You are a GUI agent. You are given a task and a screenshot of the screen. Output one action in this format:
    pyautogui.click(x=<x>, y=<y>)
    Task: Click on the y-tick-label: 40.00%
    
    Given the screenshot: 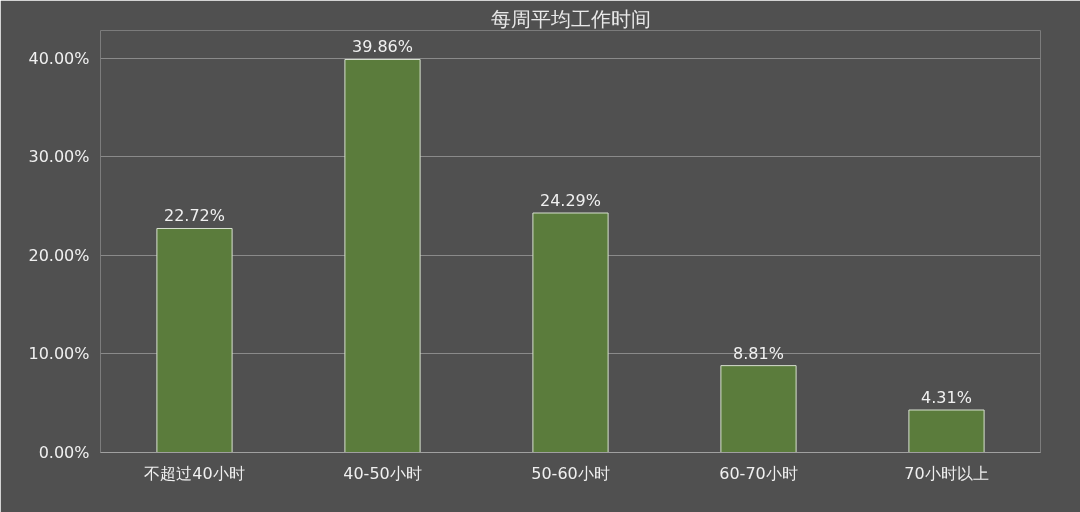 What is the action you would take?
    pyautogui.click(x=59, y=58)
    